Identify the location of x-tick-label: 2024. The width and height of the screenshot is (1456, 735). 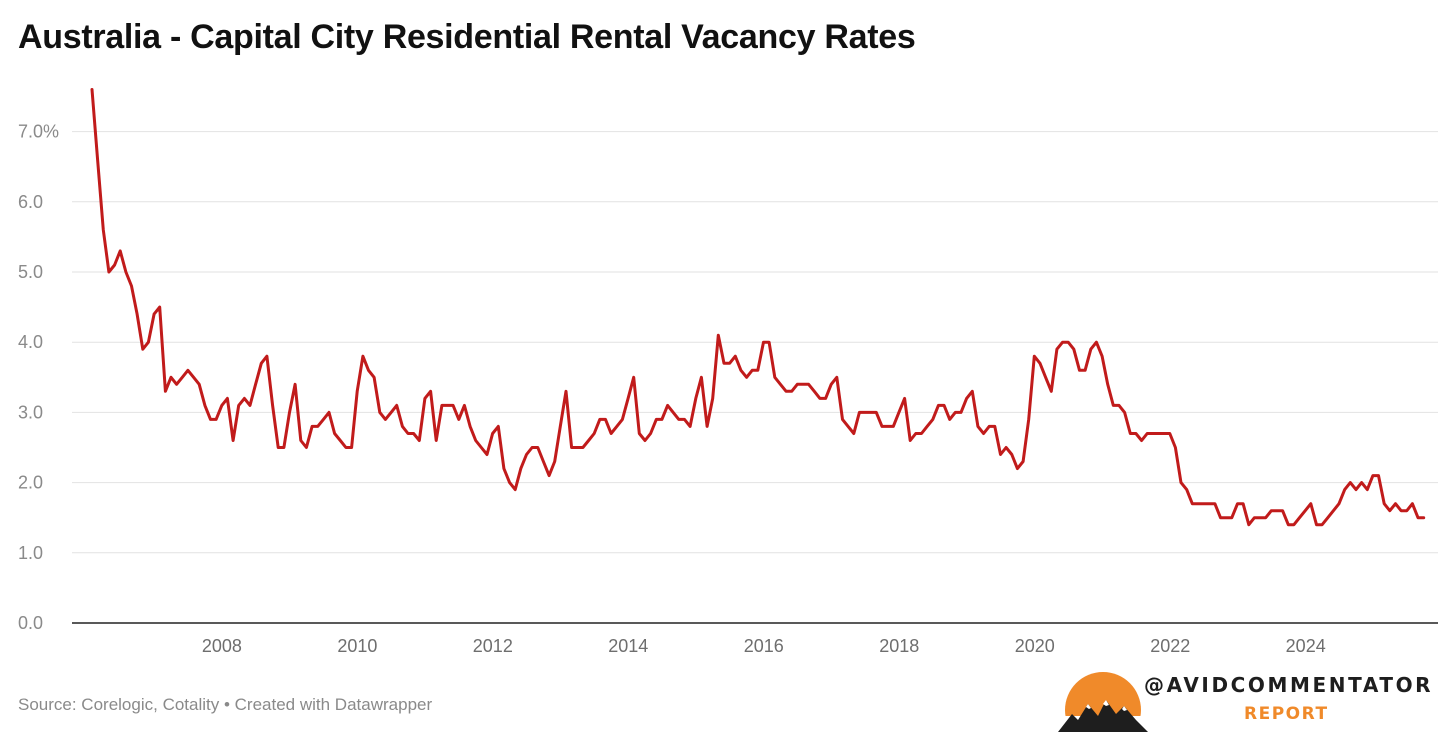
(1306, 646).